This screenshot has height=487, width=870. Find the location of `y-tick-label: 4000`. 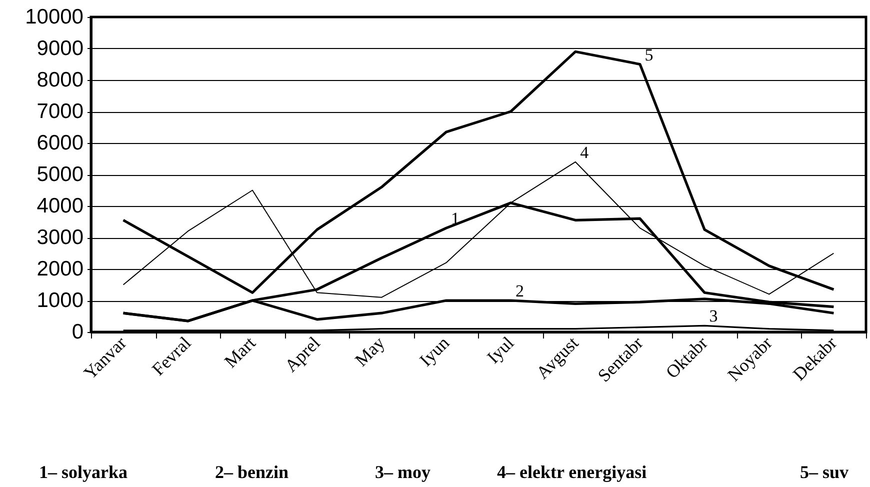

y-tick-label: 4000 is located at coordinates (60, 206).